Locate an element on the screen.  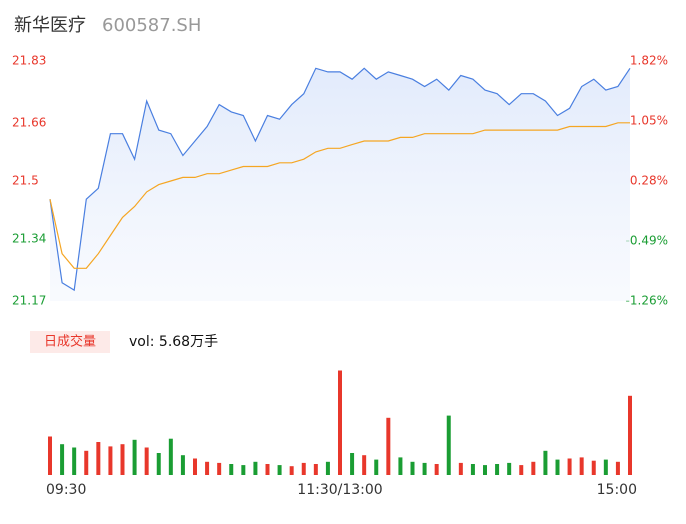
volume-title: 日成交量 is located at coordinates (70, 342).